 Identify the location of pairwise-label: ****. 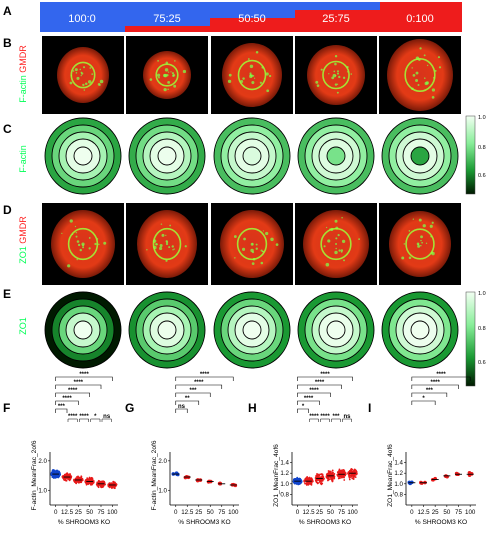
(314, 417).